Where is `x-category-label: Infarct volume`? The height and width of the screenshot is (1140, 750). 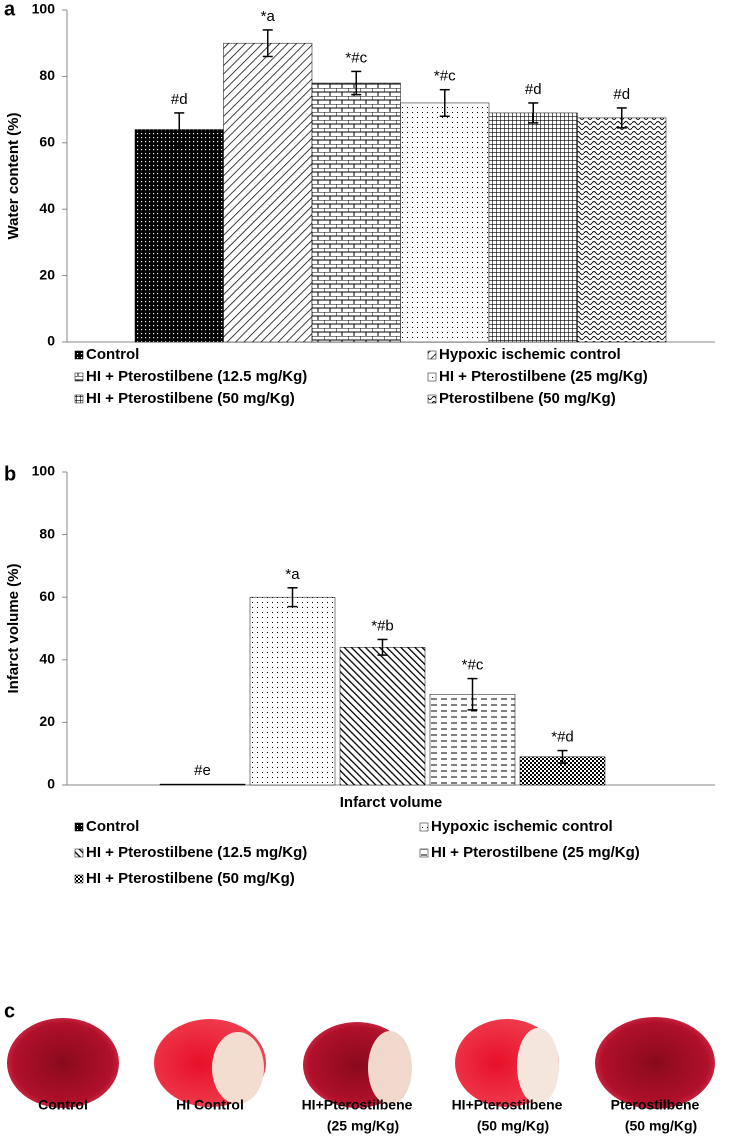 x-category-label: Infarct volume is located at coordinates (391, 802).